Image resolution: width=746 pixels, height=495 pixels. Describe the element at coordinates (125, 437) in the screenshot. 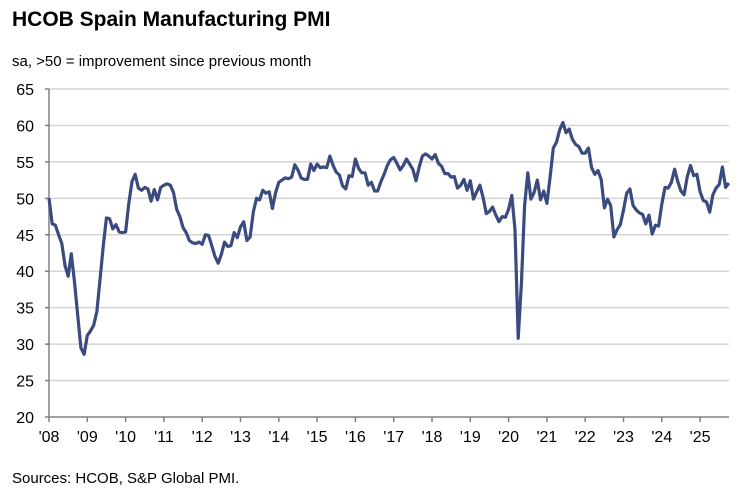

I see `x-tick-label: '10` at that location.